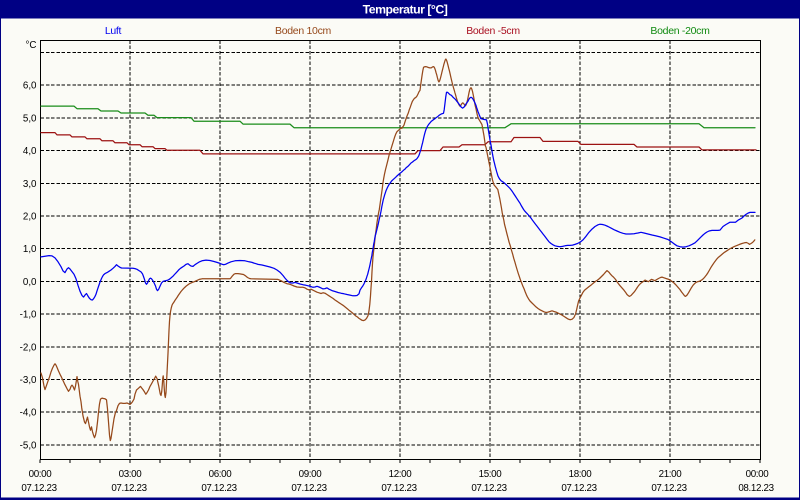 This screenshot has width=800, height=500. Describe the element at coordinates (221, 474) in the screenshot. I see `svg-text: 06:00` at that location.